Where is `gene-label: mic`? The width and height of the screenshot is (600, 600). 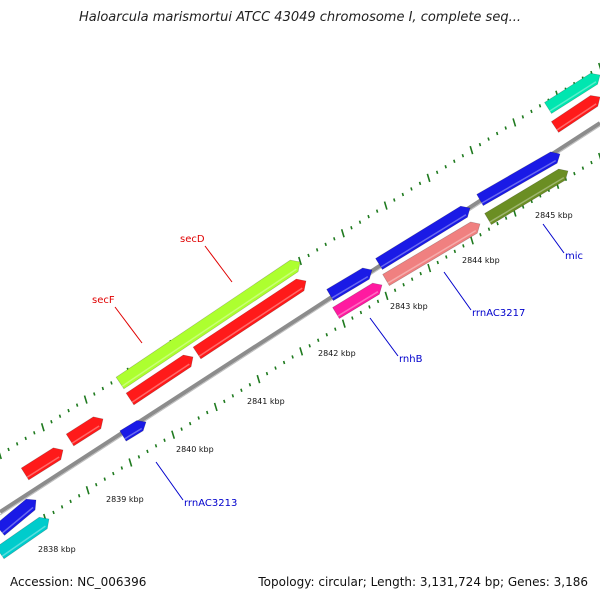
gene-label: mic is located at coordinates (574, 256).